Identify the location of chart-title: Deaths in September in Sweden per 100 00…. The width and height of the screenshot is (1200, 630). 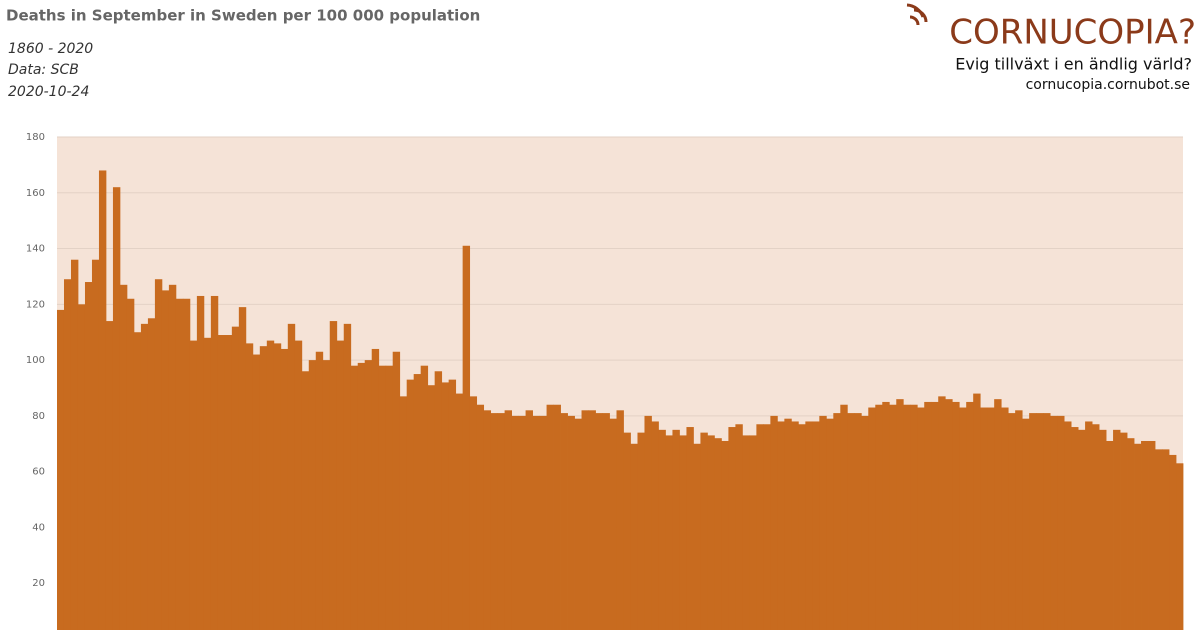
(243, 16).